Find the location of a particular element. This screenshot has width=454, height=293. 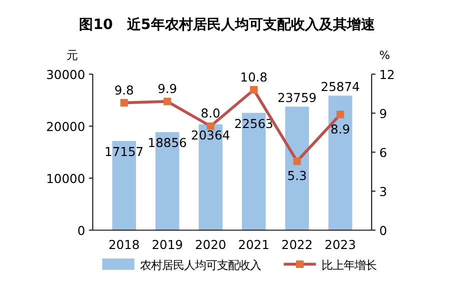

x-tick-label: 2019 is located at coordinates (167, 245).